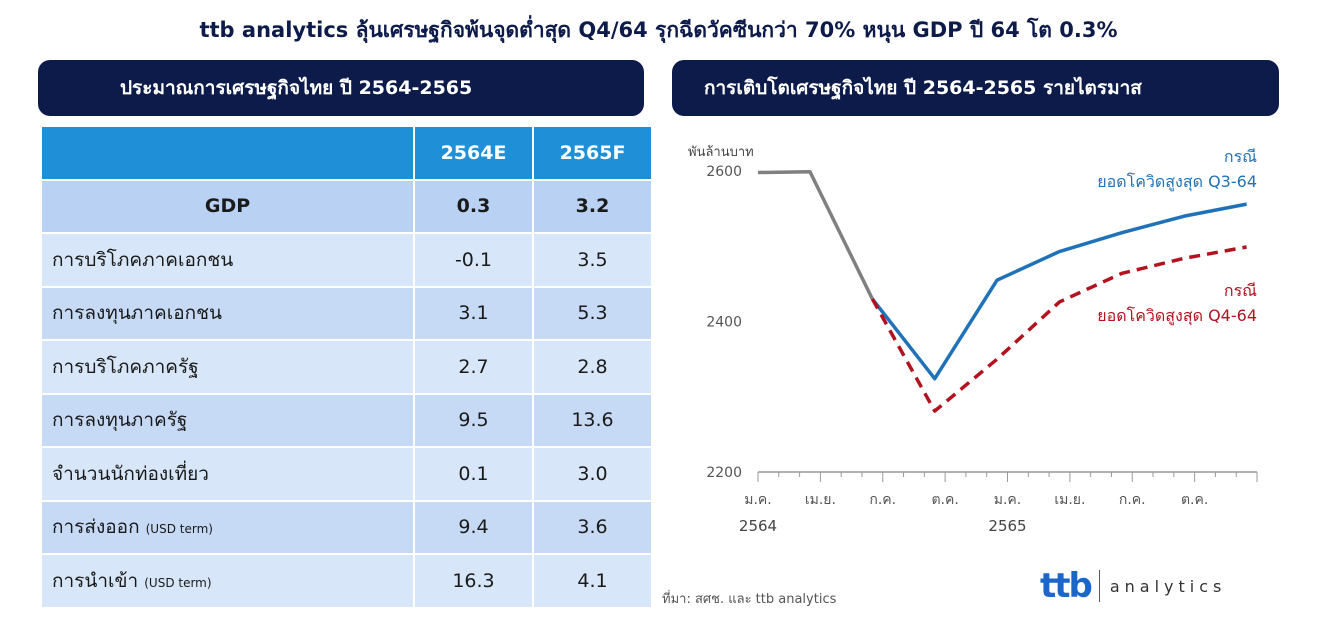 The image size is (1317, 628). Describe the element at coordinates (473, 206) in the screenshot. I see `cell-v2564: 0.3` at that location.